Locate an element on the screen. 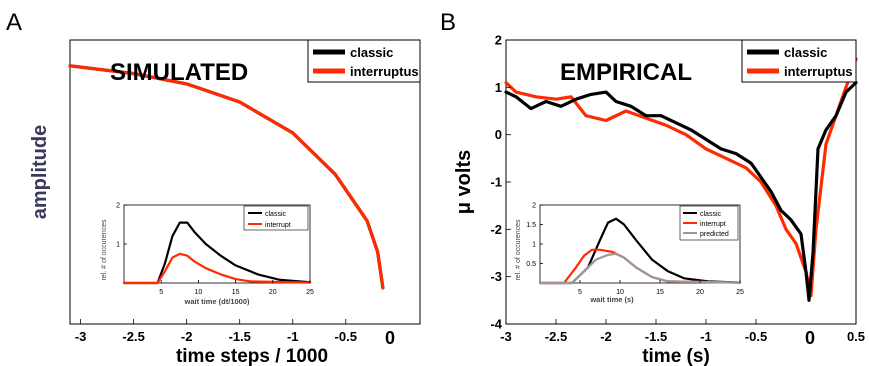 The image size is (869, 366). panel-letter-b: B is located at coordinates (448, 22).